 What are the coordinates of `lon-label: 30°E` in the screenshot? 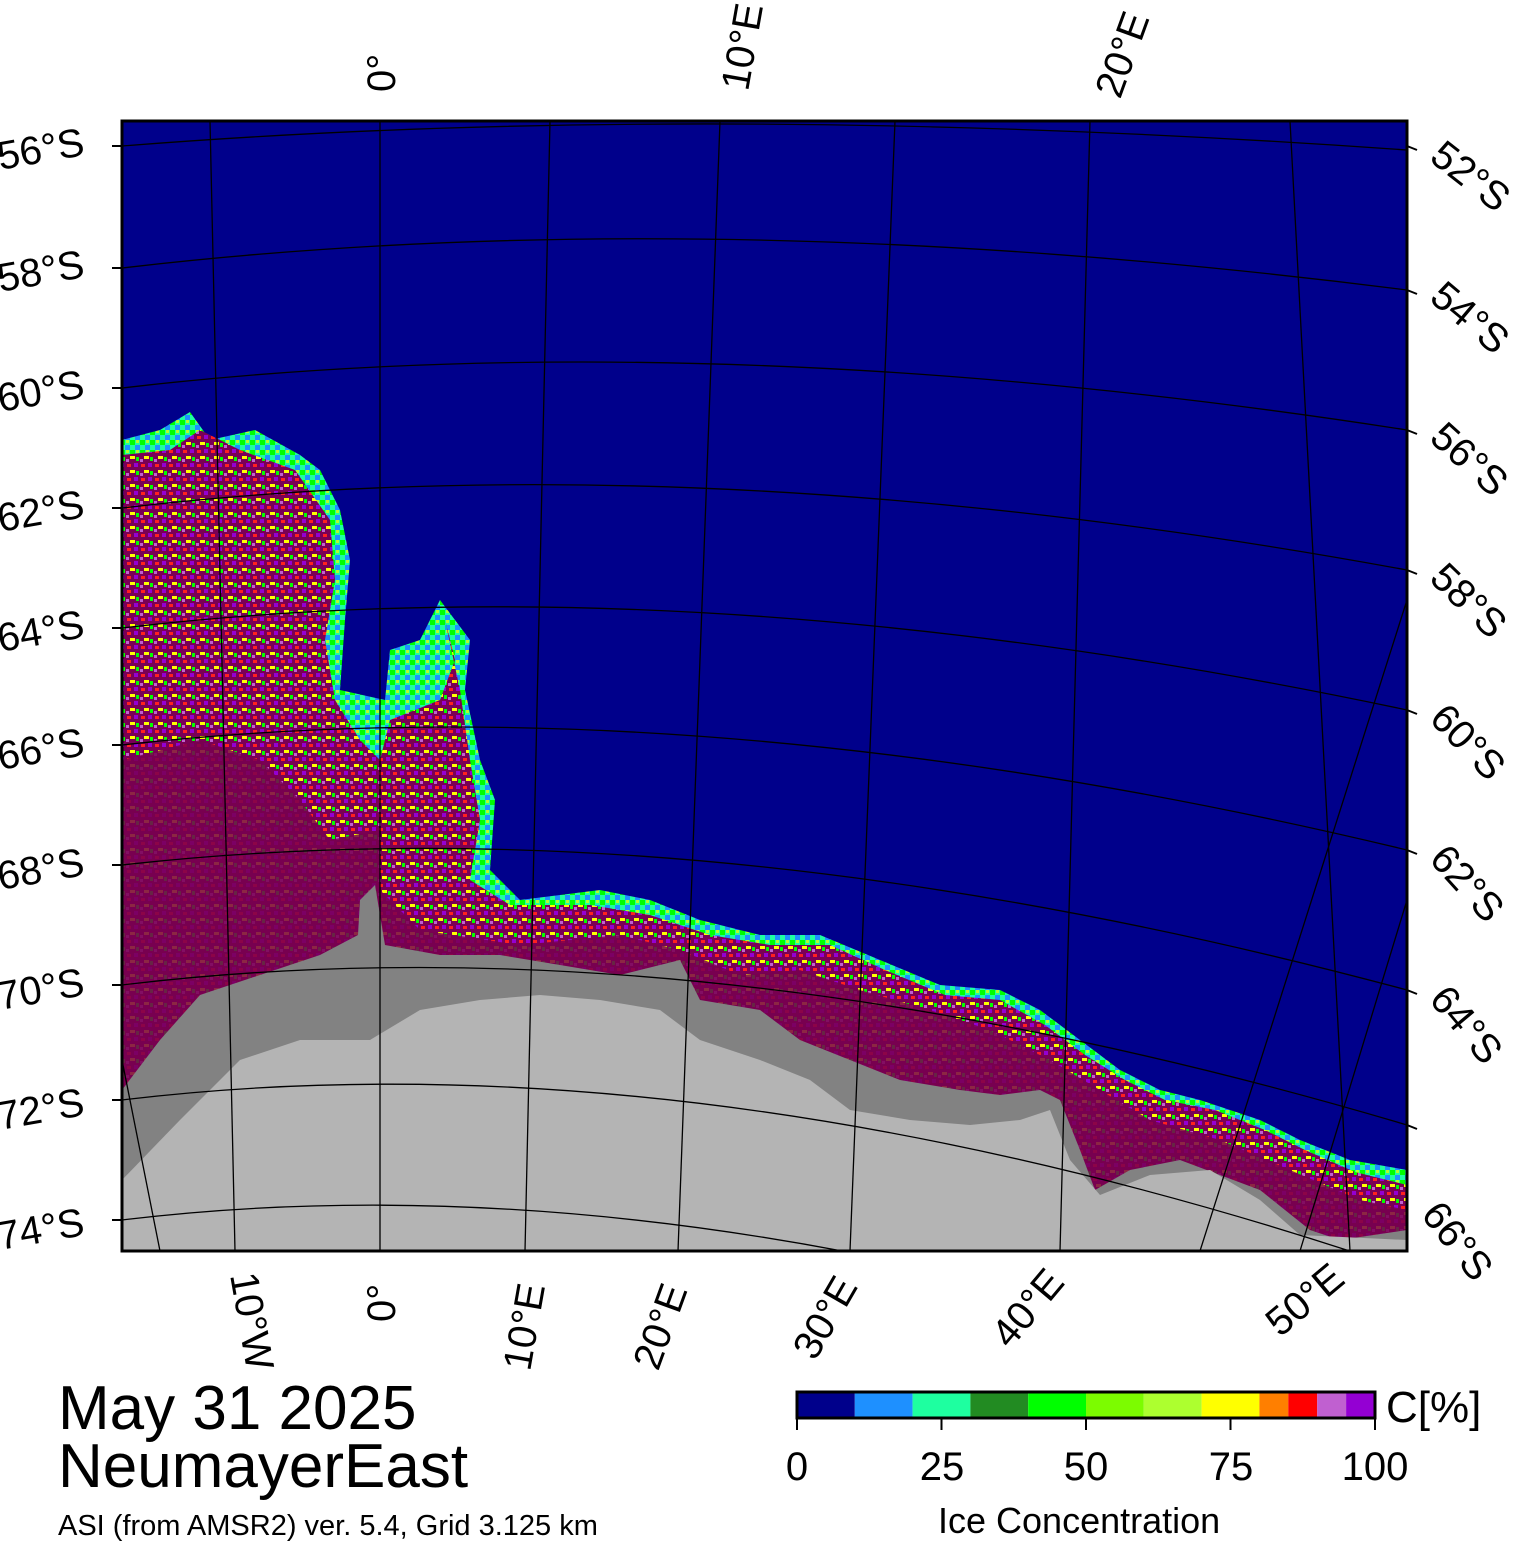 It's located at (826, 1317).